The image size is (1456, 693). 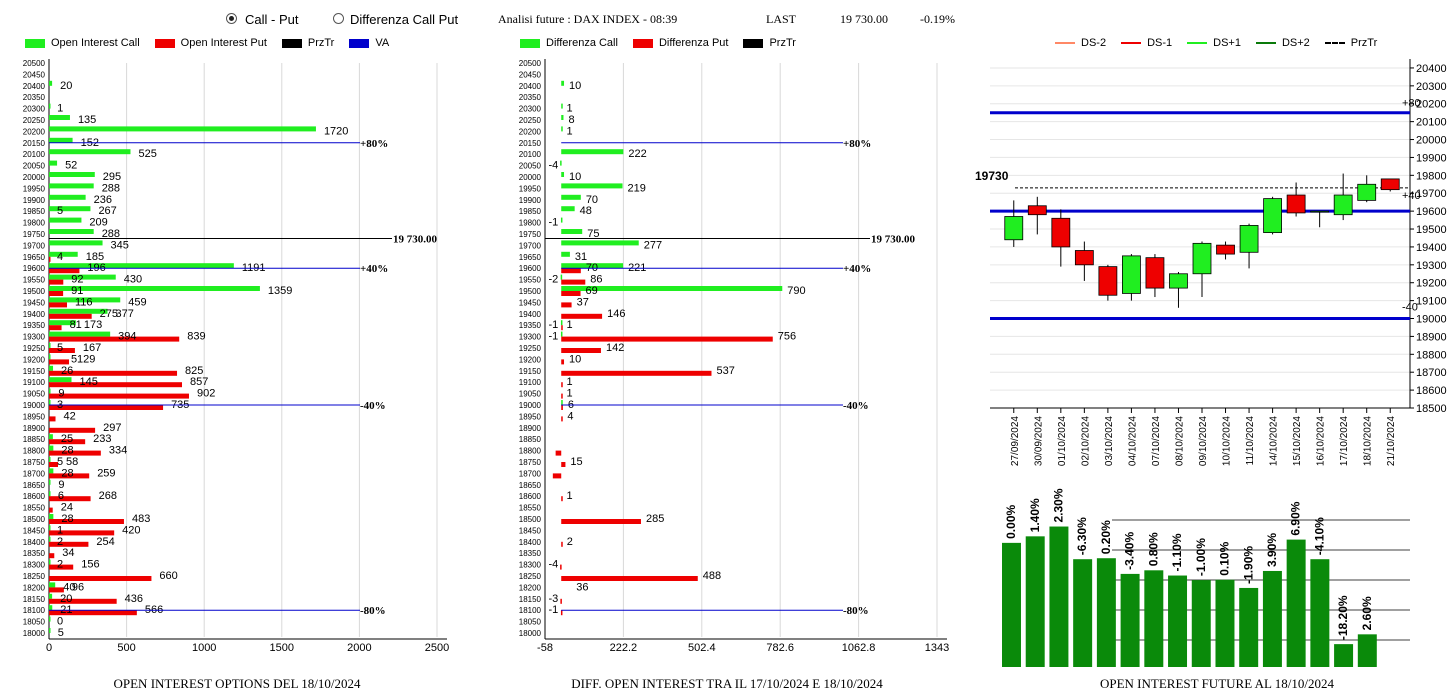 I want to click on left-bar-value-label: 857, so click(x=199, y=382).